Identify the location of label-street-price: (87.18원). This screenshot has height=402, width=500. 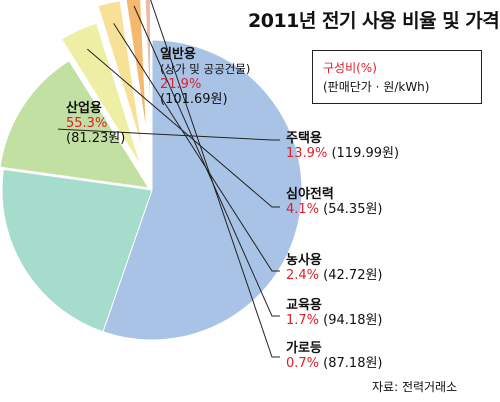
(353, 363).